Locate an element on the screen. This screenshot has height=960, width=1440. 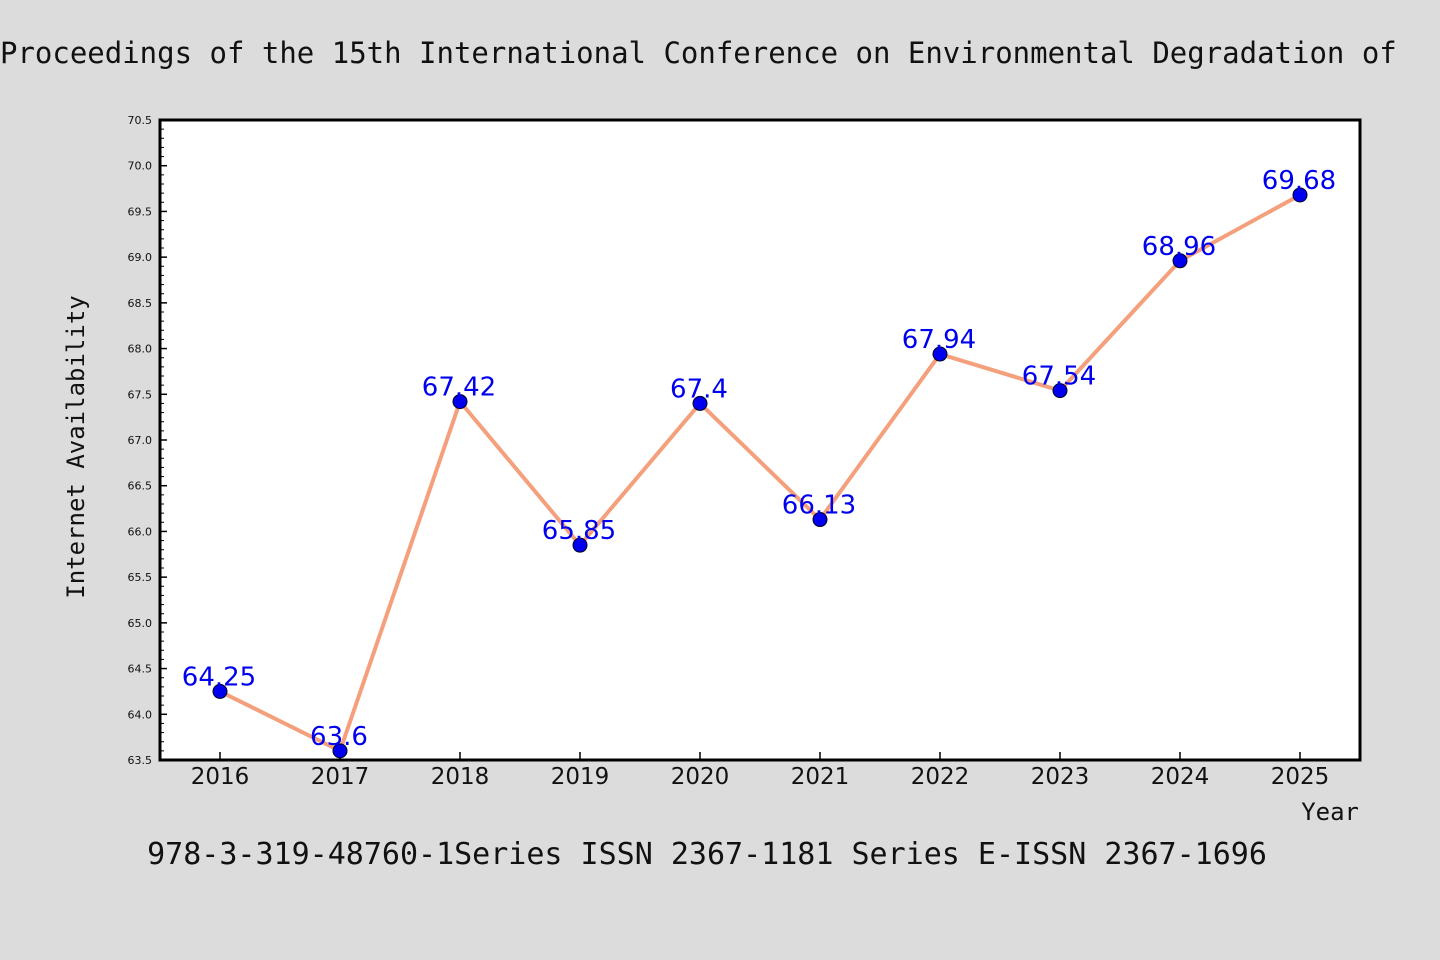
x-axis-label: Year is located at coordinates (1330, 812).